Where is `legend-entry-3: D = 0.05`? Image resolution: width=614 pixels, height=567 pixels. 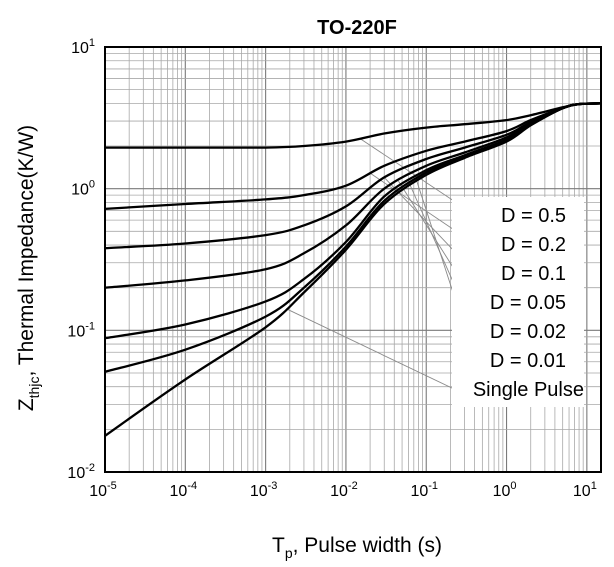 legend-entry-3: D = 0.05 is located at coordinates (528, 303).